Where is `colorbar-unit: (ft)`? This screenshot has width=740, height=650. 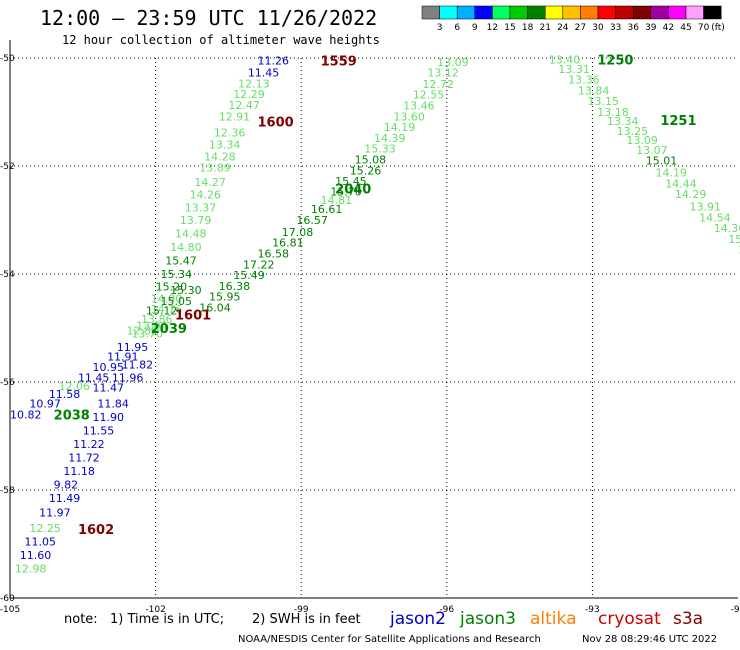
colorbar-unit: (ft) is located at coordinates (718, 28).